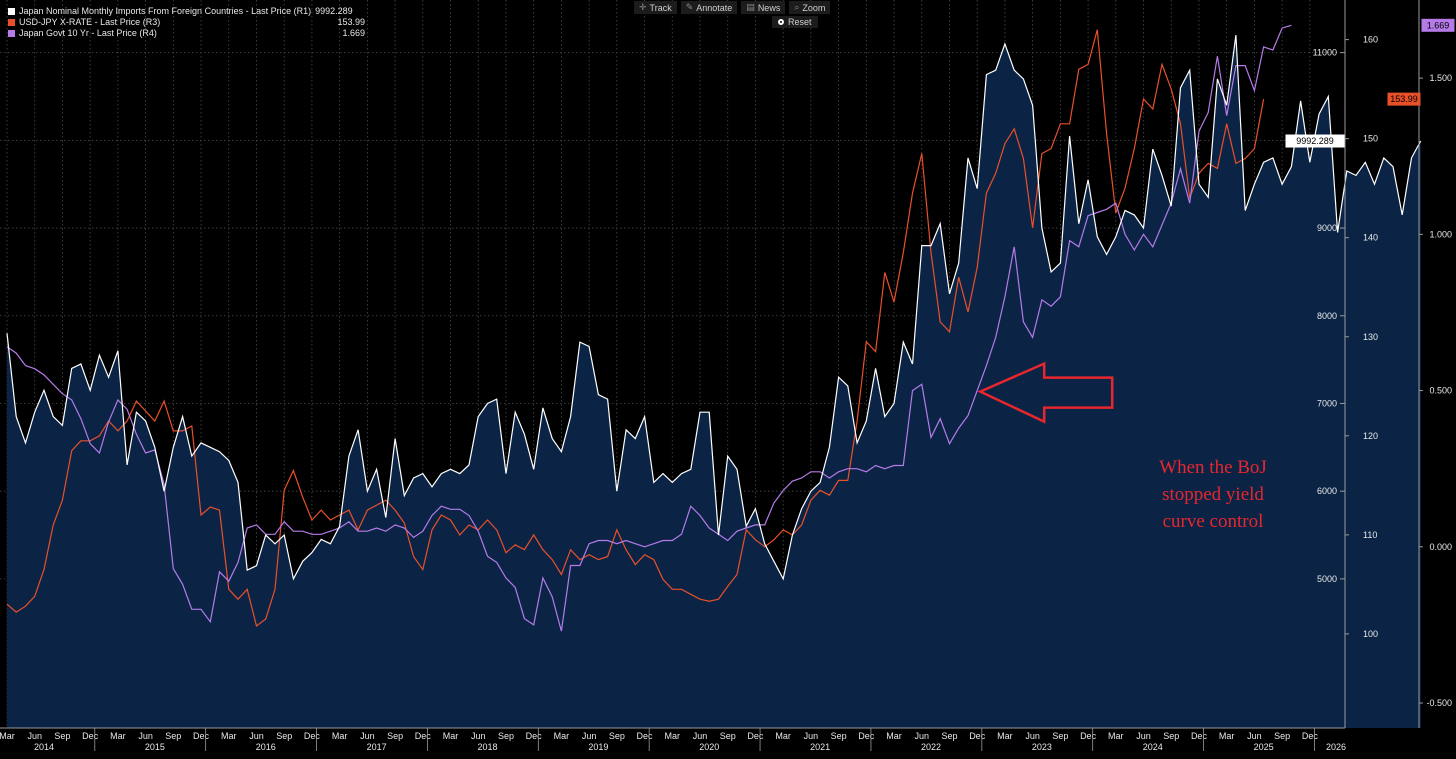  I want to click on annotation-line-1: When the BoJ, so click(1213, 467).